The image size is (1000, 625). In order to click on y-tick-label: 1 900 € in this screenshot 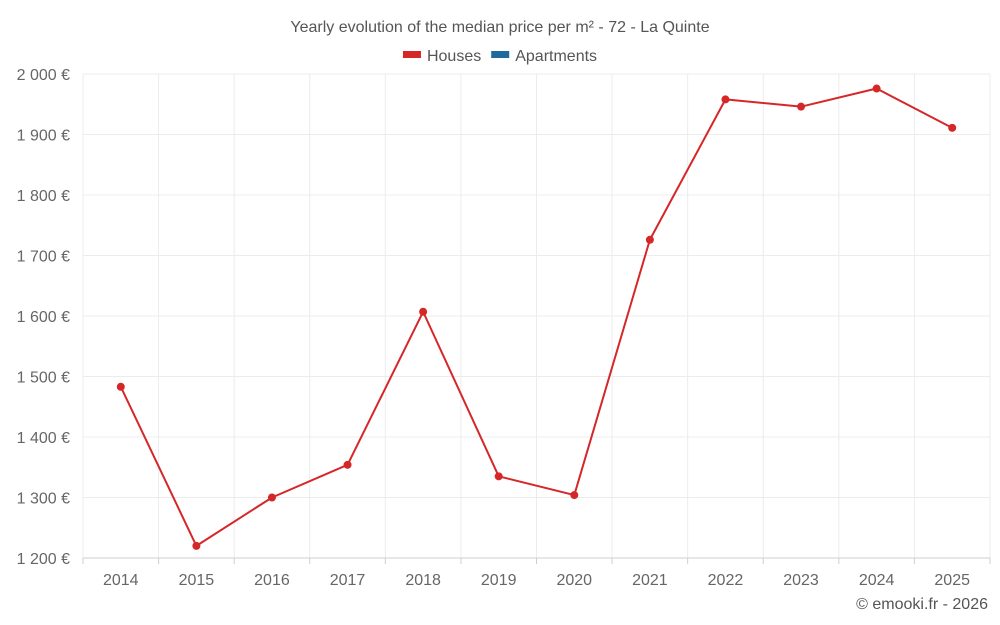, I will do `click(43, 136)`.